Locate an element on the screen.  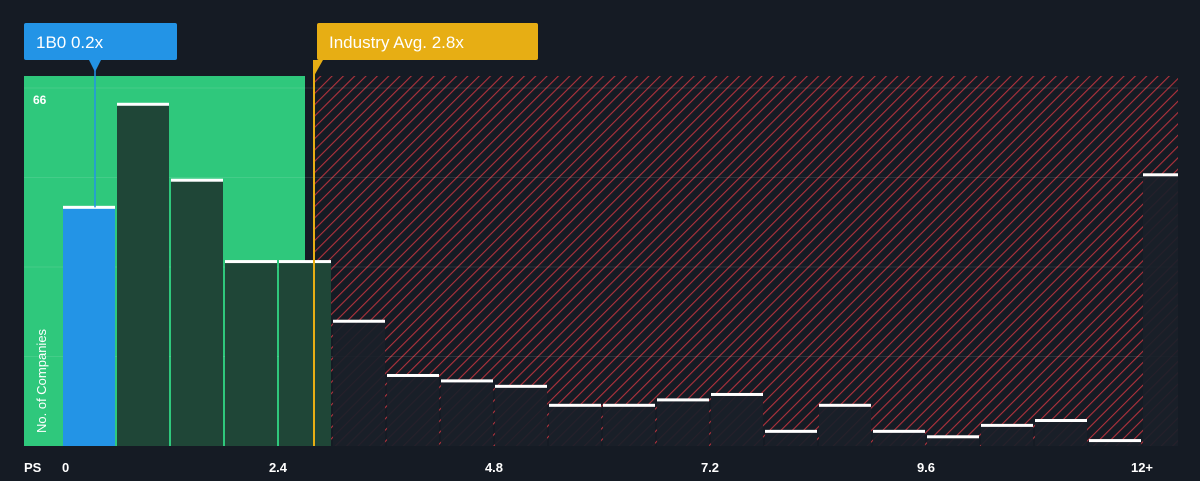
x-tick-label: 7.2 is located at coordinates (710, 467).